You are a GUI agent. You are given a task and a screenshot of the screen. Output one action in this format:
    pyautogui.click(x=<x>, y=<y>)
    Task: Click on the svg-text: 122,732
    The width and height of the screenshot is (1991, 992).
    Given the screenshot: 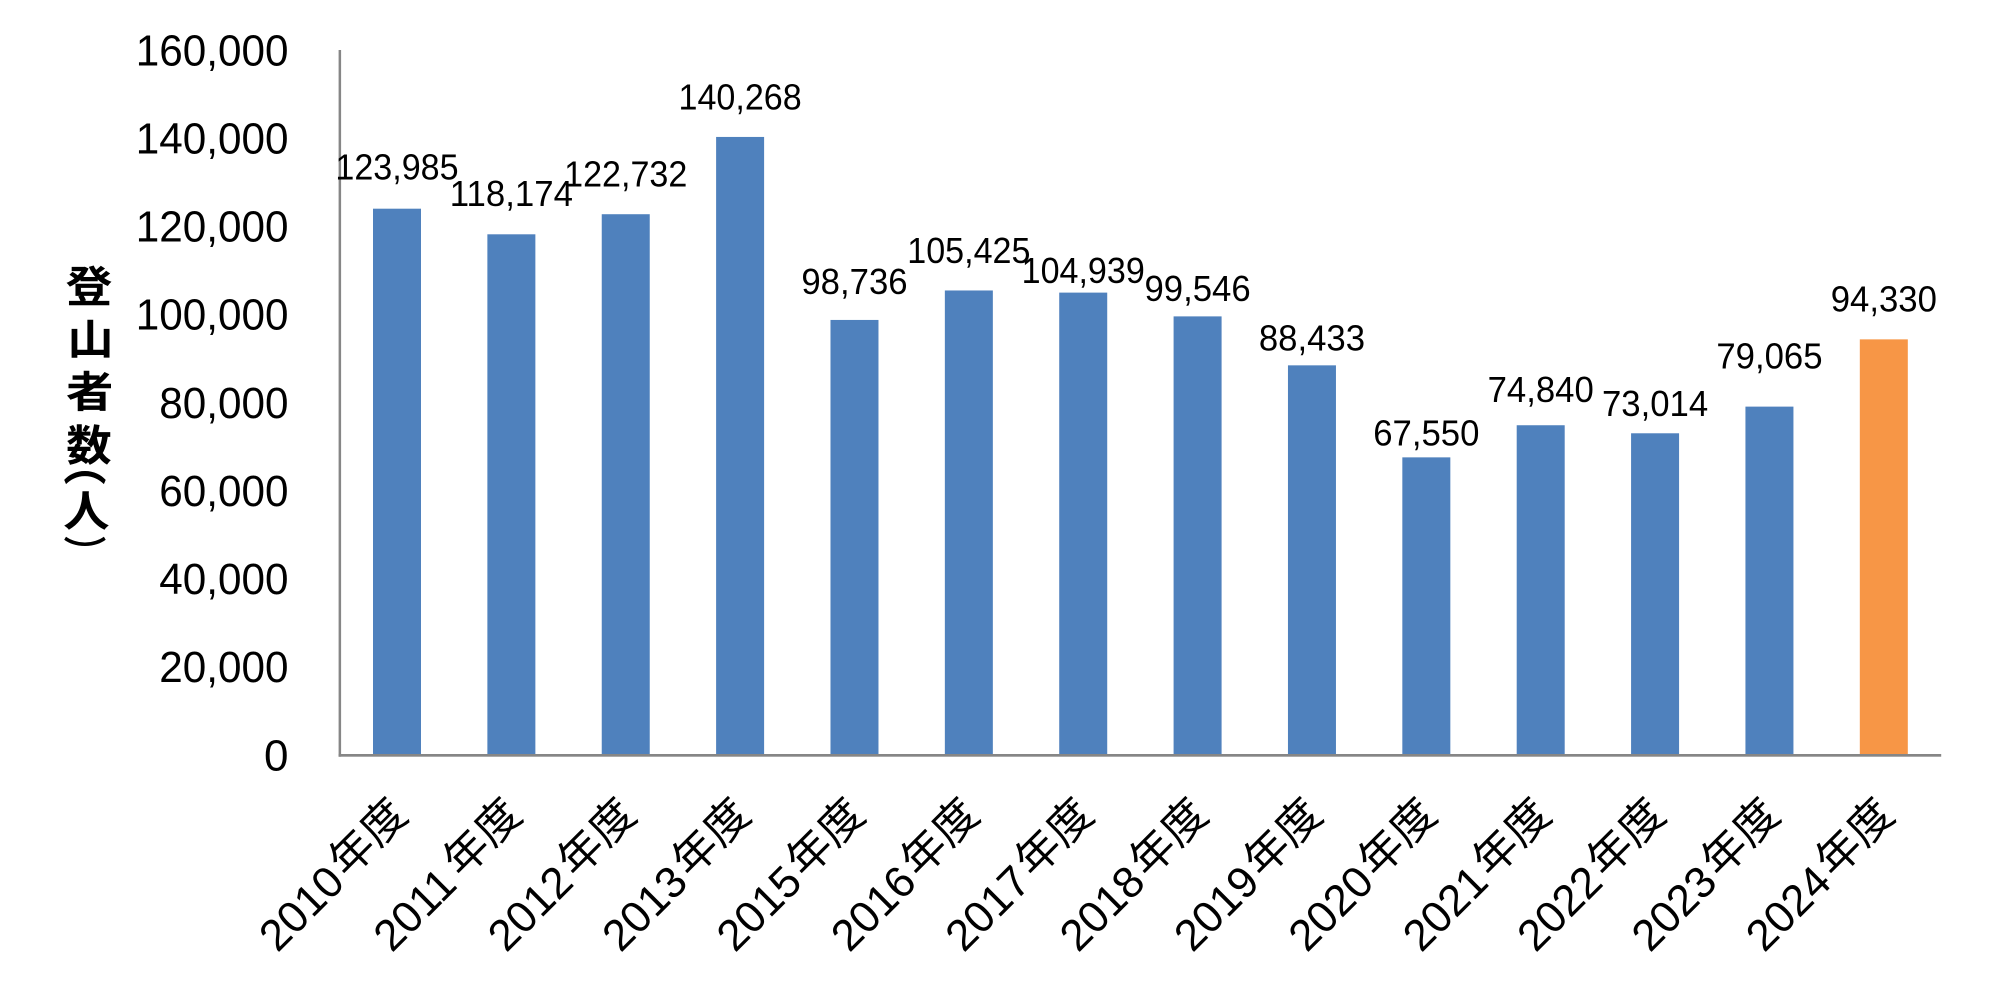 What is the action you would take?
    pyautogui.click(x=625, y=174)
    